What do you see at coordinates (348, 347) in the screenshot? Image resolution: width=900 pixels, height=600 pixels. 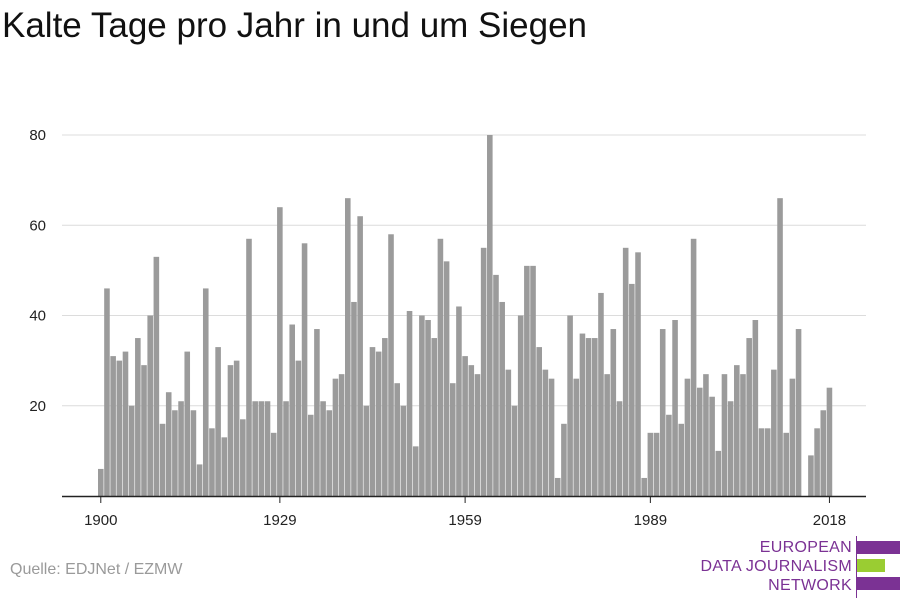 I see `bar-1940` at bounding box center [348, 347].